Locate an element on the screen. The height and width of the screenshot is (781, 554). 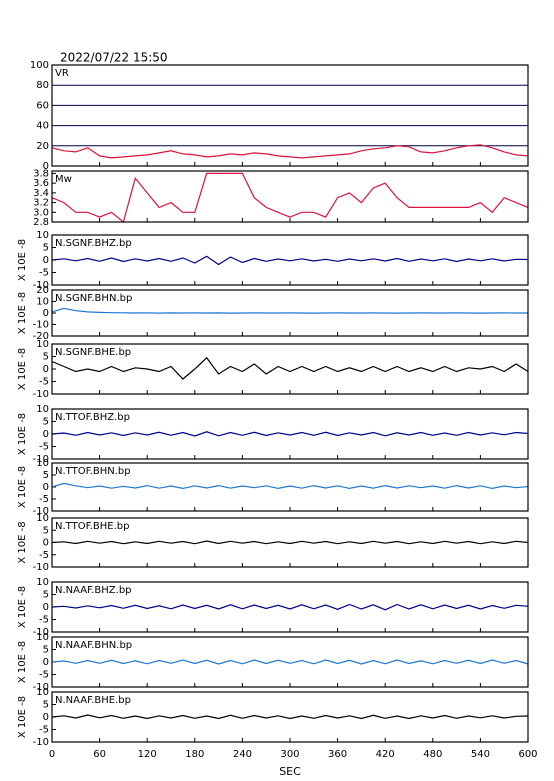
panel-label: N.SGNF.BHE.bp is located at coordinates (93, 352).